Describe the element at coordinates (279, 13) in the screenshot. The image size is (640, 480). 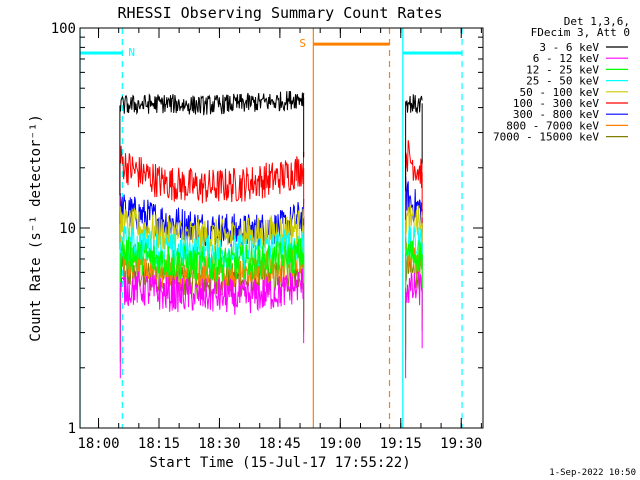
I see `chart-title: RHESSI Observing Summary Count Rates` at that location.